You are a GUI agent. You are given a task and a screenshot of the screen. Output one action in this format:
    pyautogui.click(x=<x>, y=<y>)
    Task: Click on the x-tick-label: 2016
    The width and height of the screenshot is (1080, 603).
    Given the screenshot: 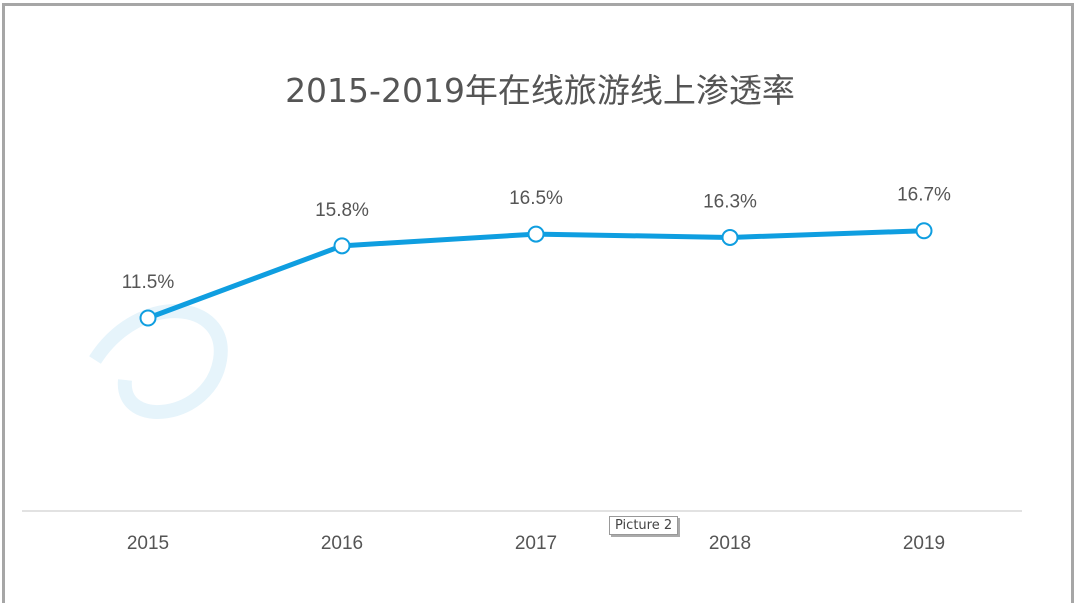 What is the action you would take?
    pyautogui.click(x=342, y=543)
    